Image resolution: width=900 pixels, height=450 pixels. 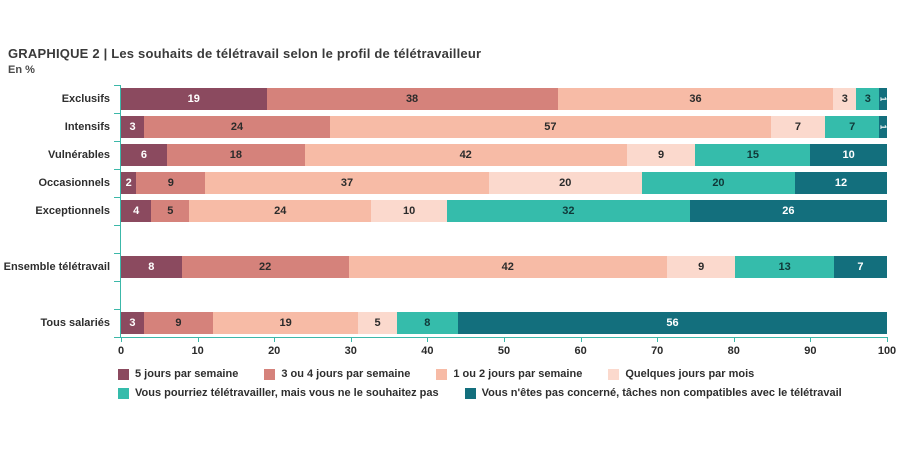 What do you see at coordinates (509, 374) in the screenshot?
I see `legend-item: 1 ou 2 jours par semaine` at bounding box center [509, 374].